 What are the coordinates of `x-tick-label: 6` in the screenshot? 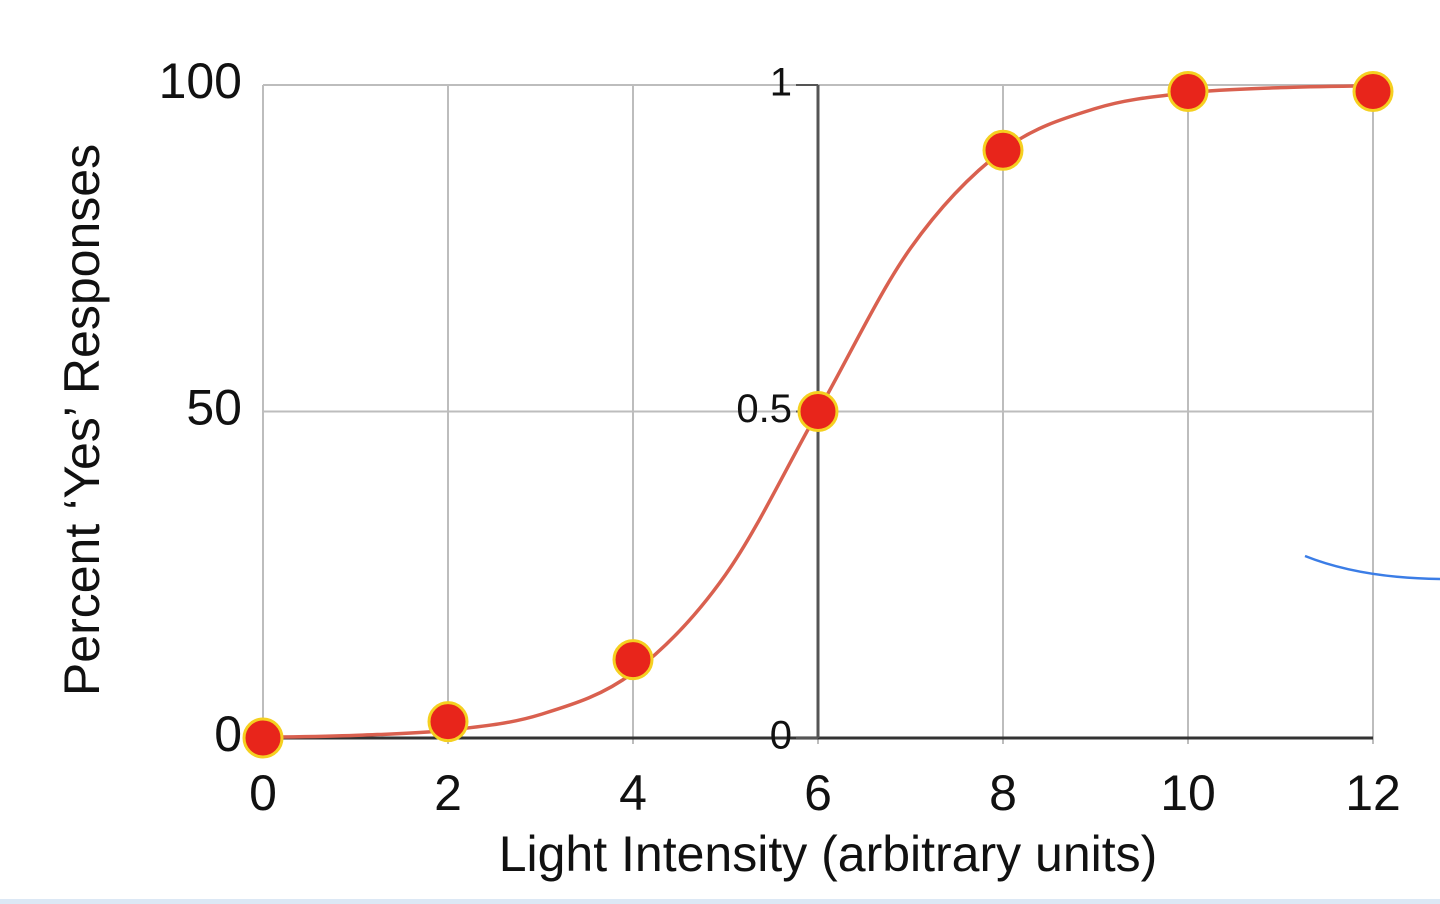 It's located at (818, 793).